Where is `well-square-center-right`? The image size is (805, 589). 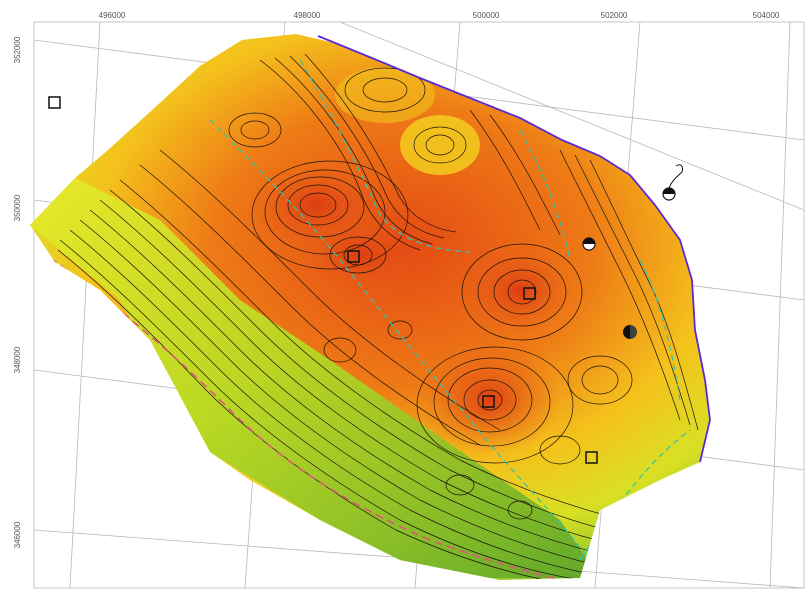
well-square-center-right is located at coordinates (529, 293).